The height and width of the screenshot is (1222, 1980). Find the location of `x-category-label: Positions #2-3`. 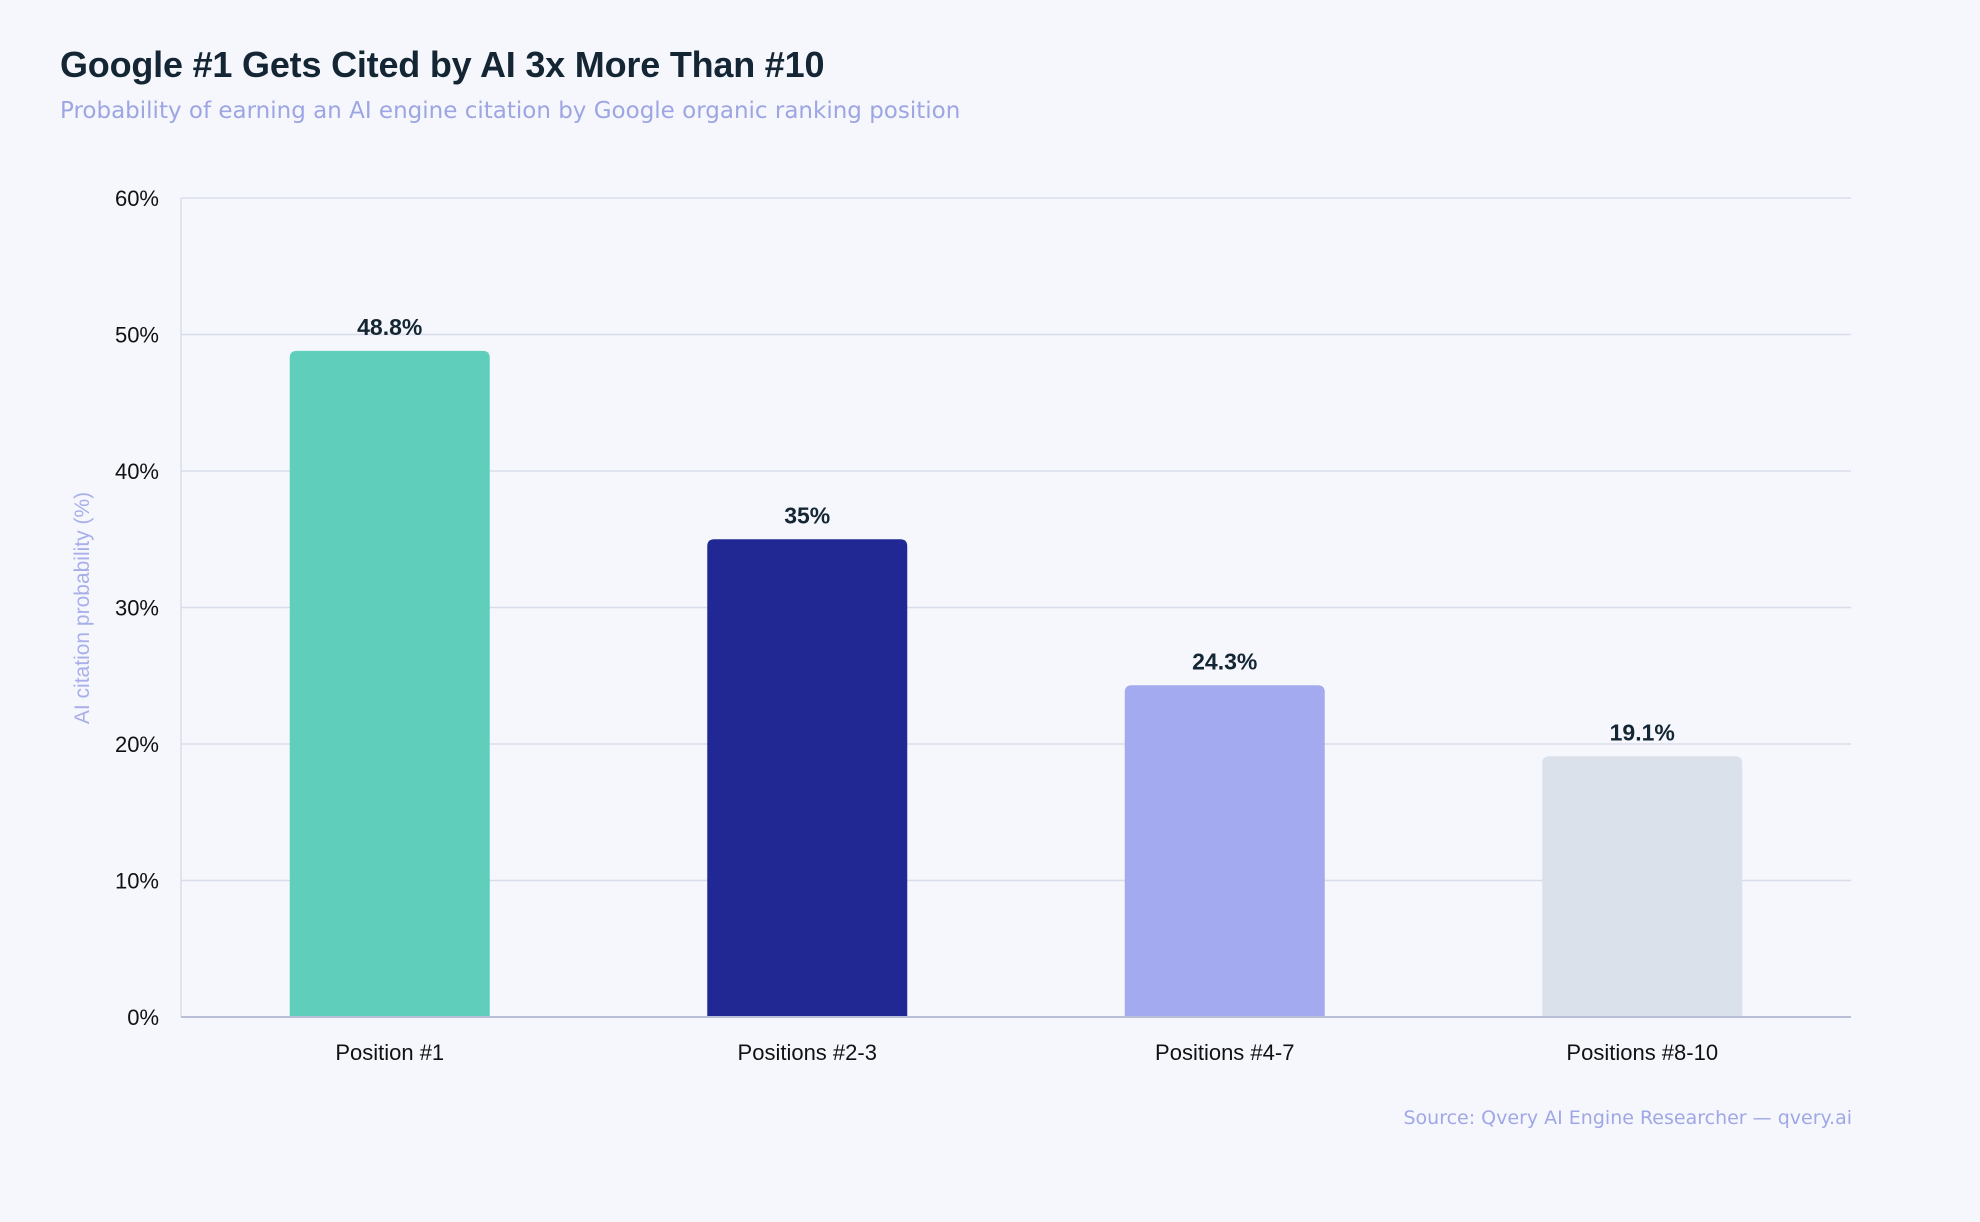

x-category-label: Positions #2-3 is located at coordinates (807, 1052).